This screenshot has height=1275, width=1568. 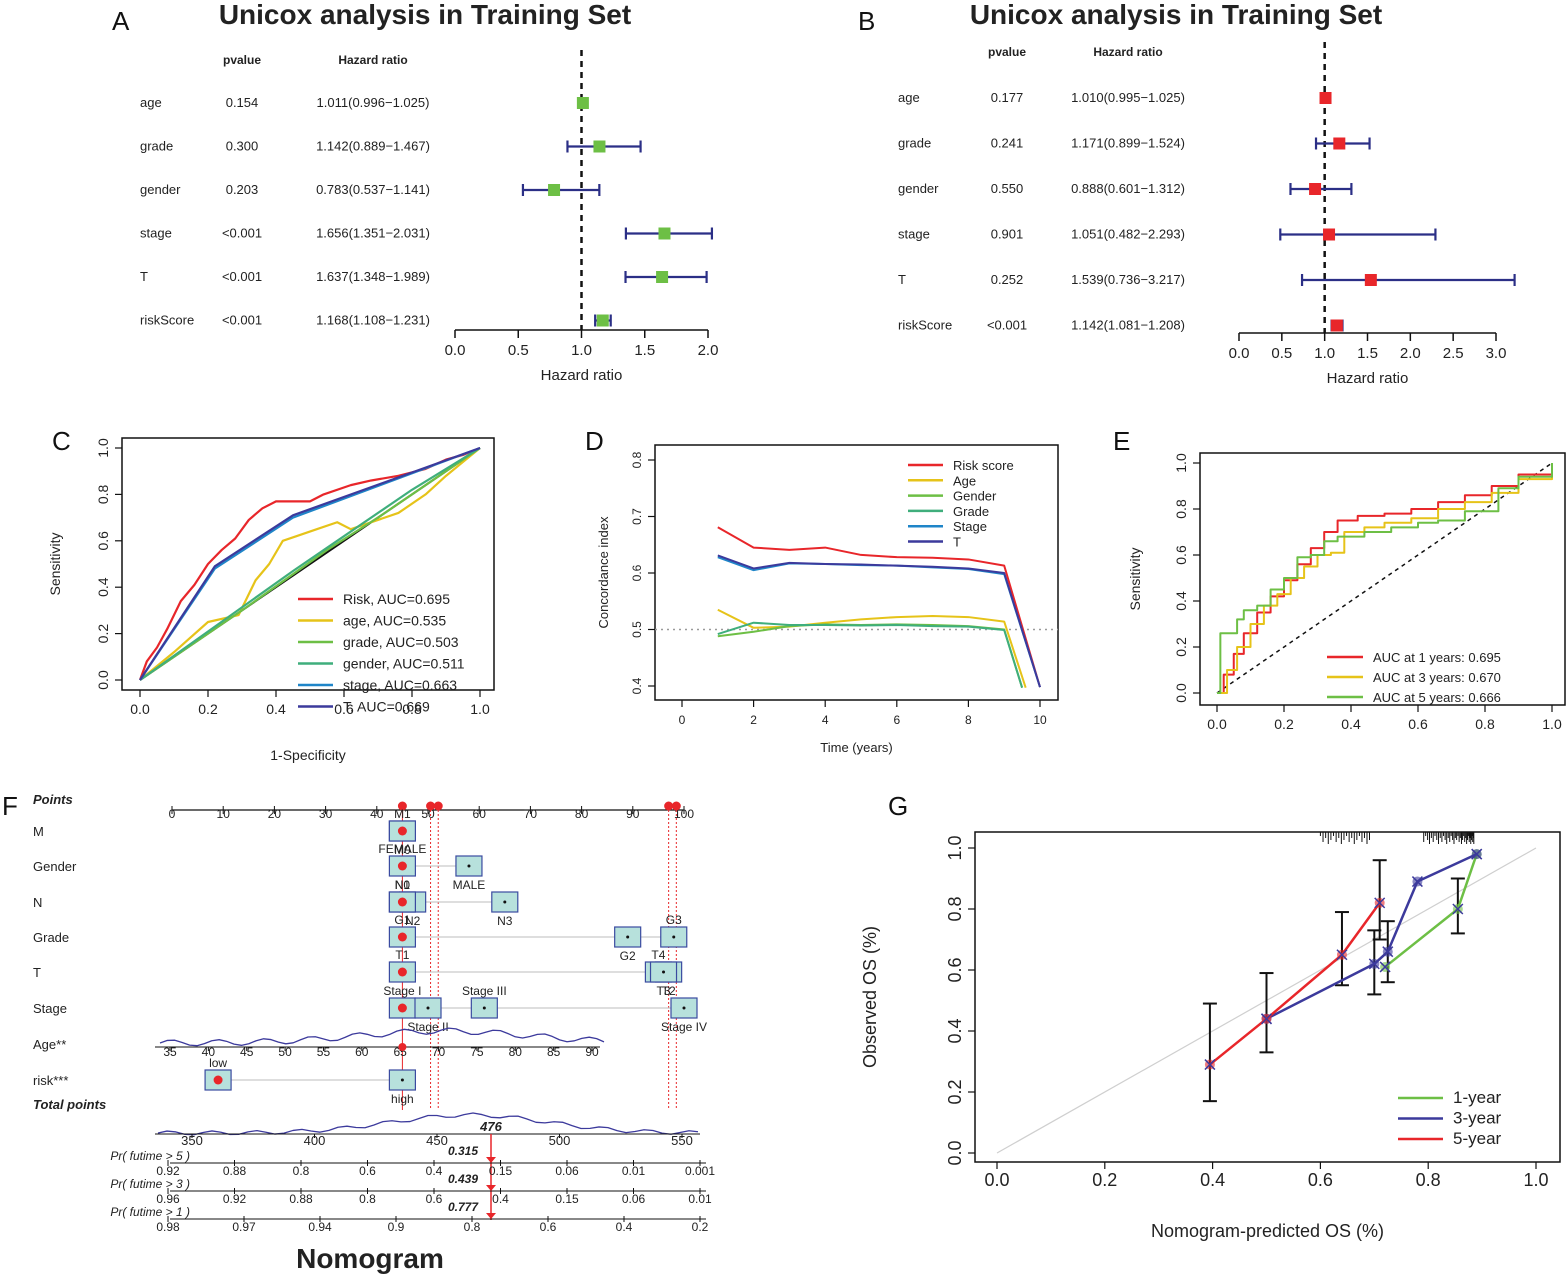 I want to click on x-tick-label: 0.4, so click(x=1351, y=724).